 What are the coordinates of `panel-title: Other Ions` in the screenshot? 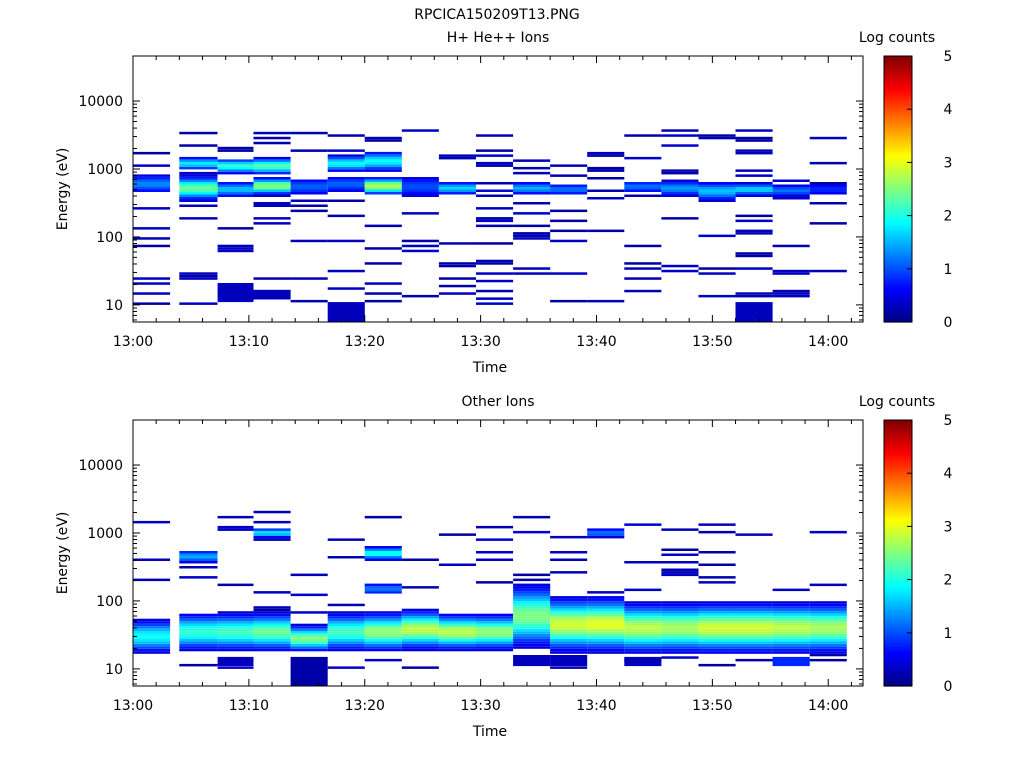 It's located at (497, 402).